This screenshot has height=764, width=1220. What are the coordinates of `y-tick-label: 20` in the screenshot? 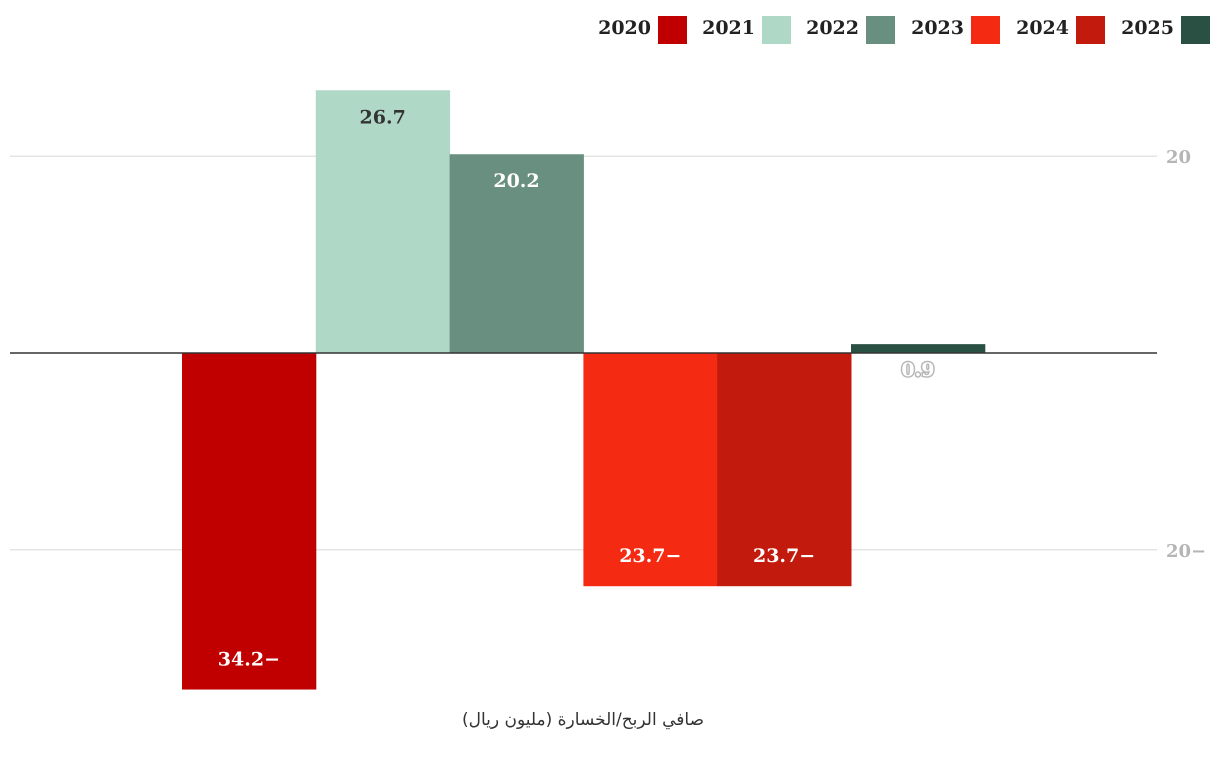 It's located at (1178, 157).